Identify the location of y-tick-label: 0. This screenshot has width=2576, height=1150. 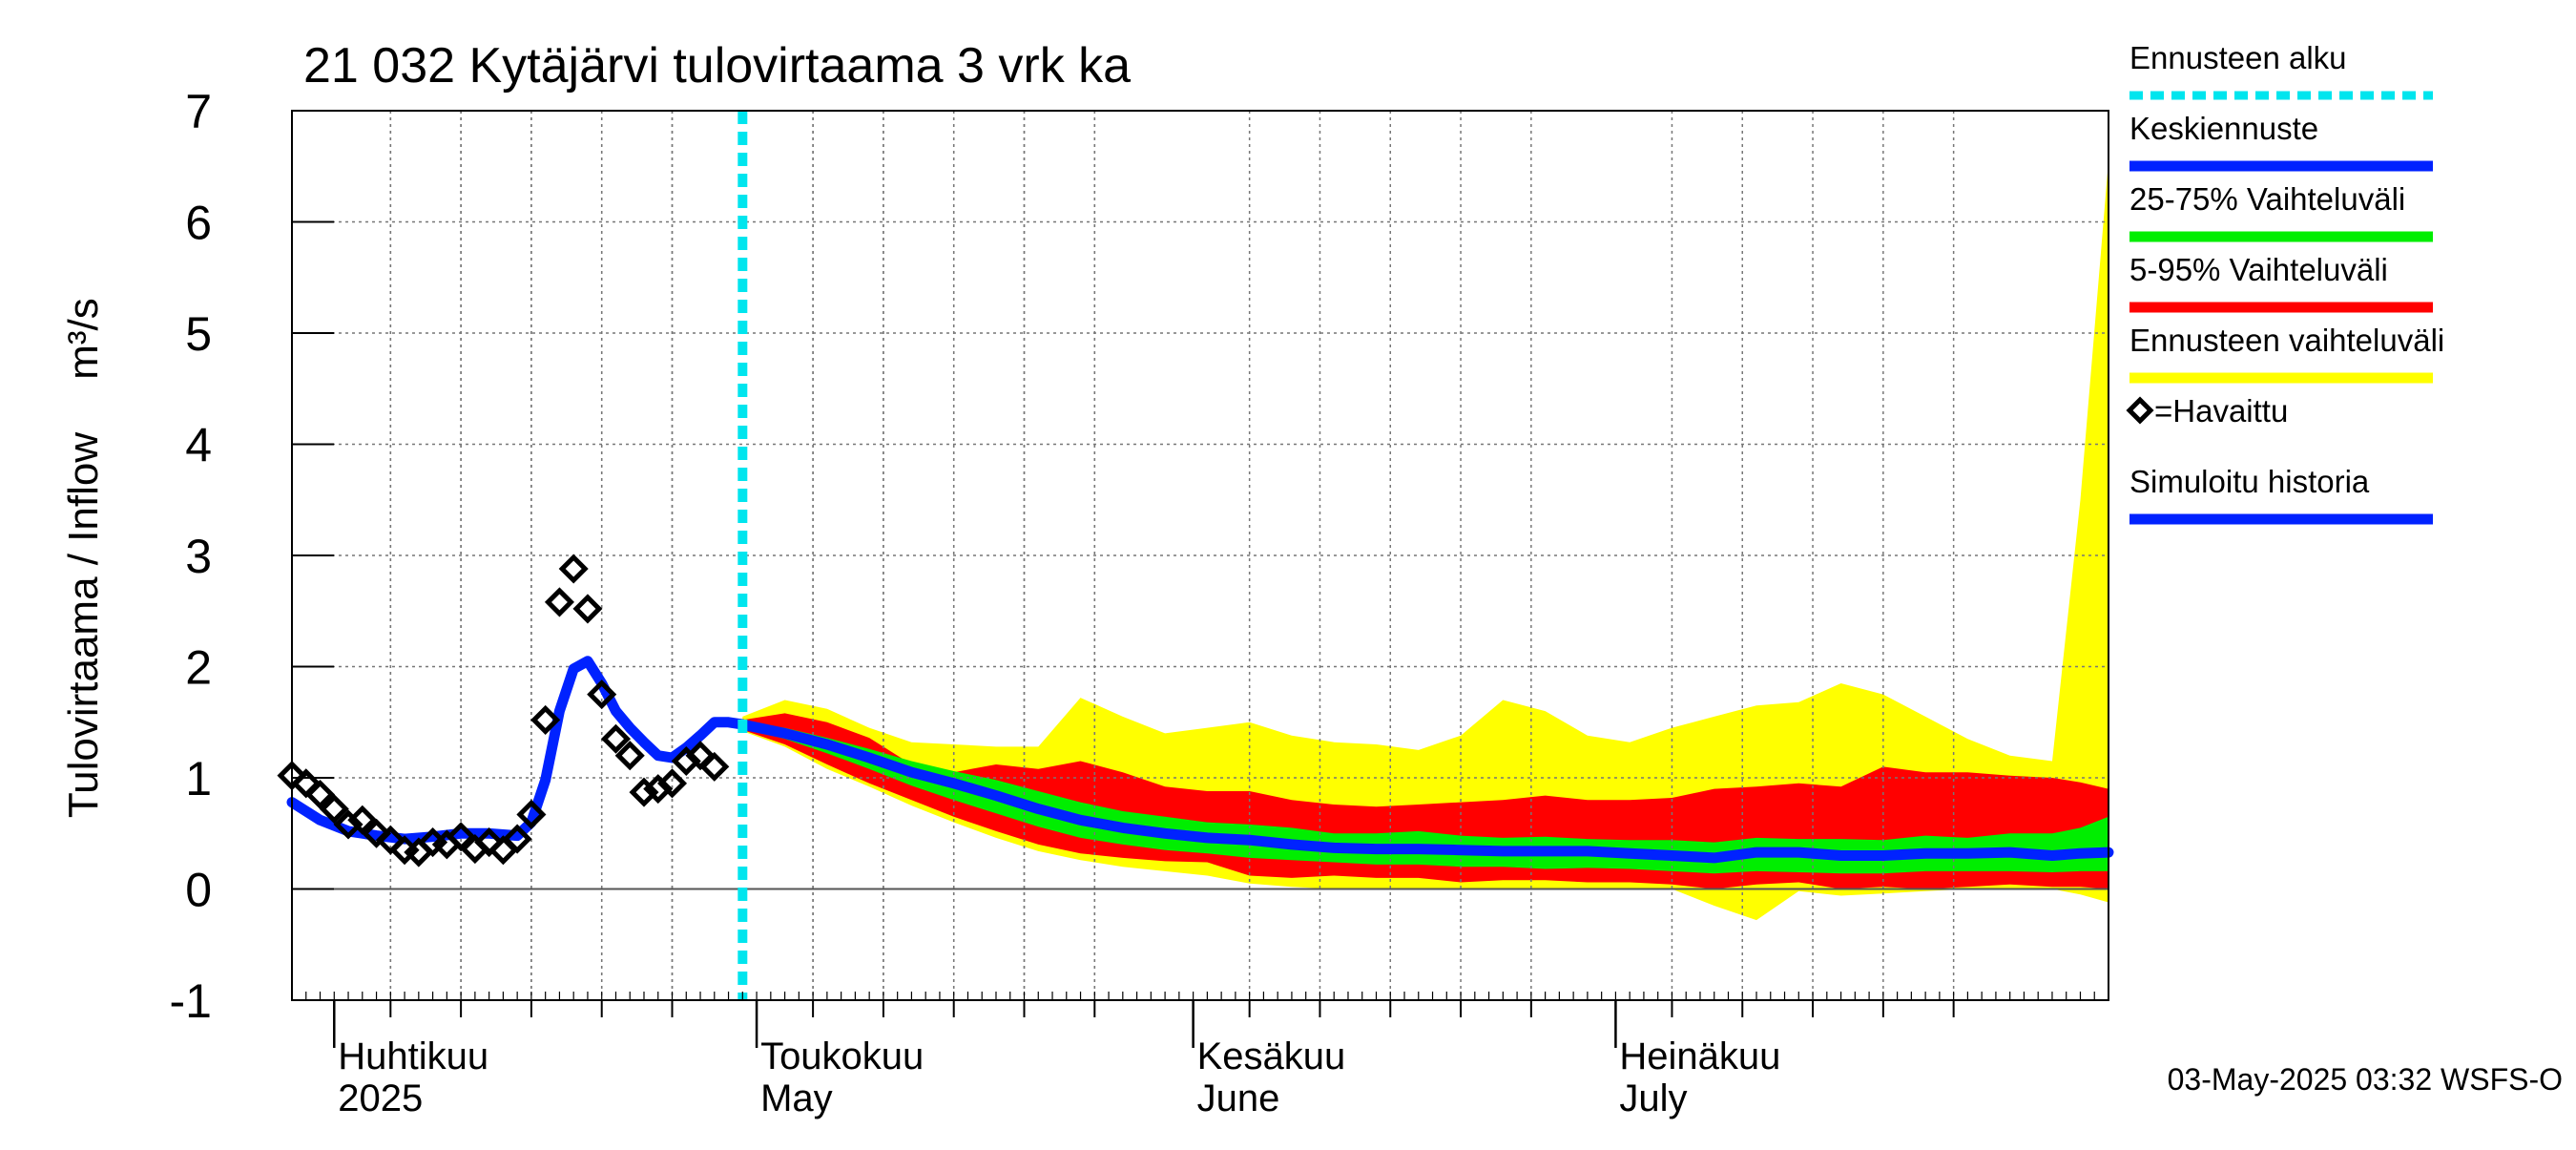
(198, 890).